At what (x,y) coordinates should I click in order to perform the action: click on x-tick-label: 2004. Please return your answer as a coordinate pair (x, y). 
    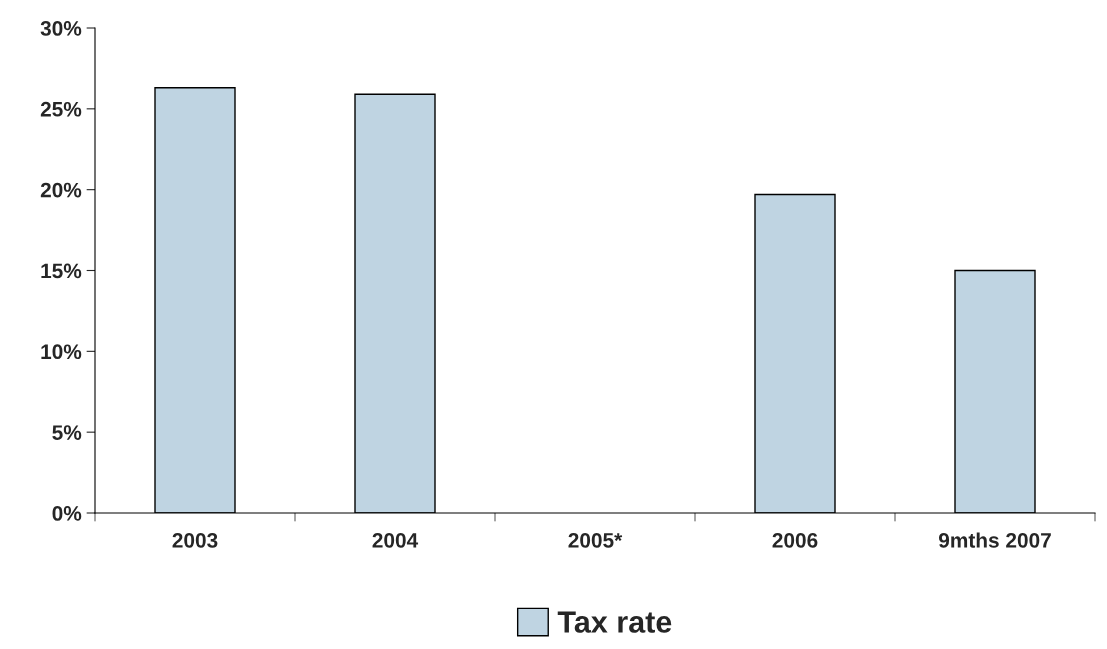
    Looking at the image, I should click on (395, 540).